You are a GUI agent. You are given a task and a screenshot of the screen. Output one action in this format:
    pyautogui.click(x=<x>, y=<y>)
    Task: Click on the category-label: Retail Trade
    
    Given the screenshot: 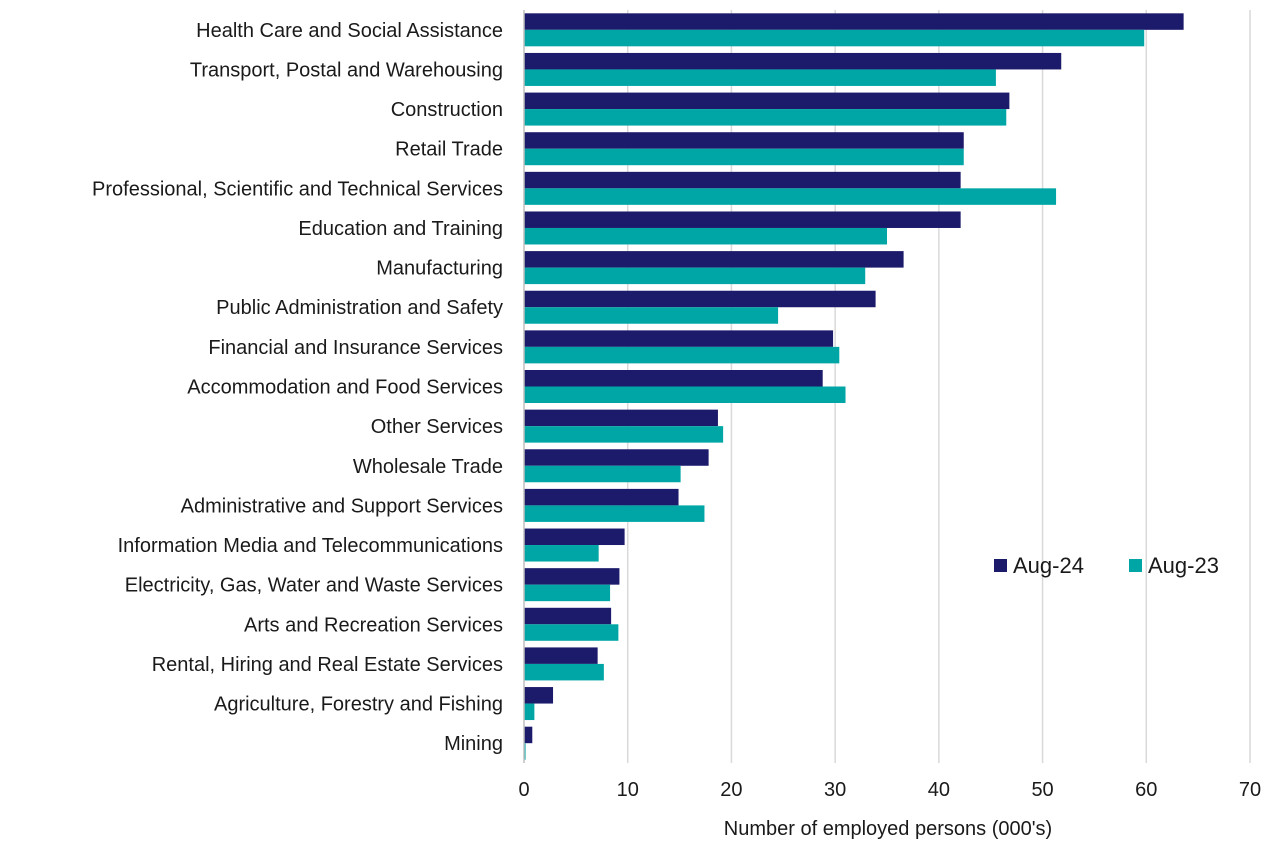 What is the action you would take?
    pyautogui.click(x=449, y=150)
    